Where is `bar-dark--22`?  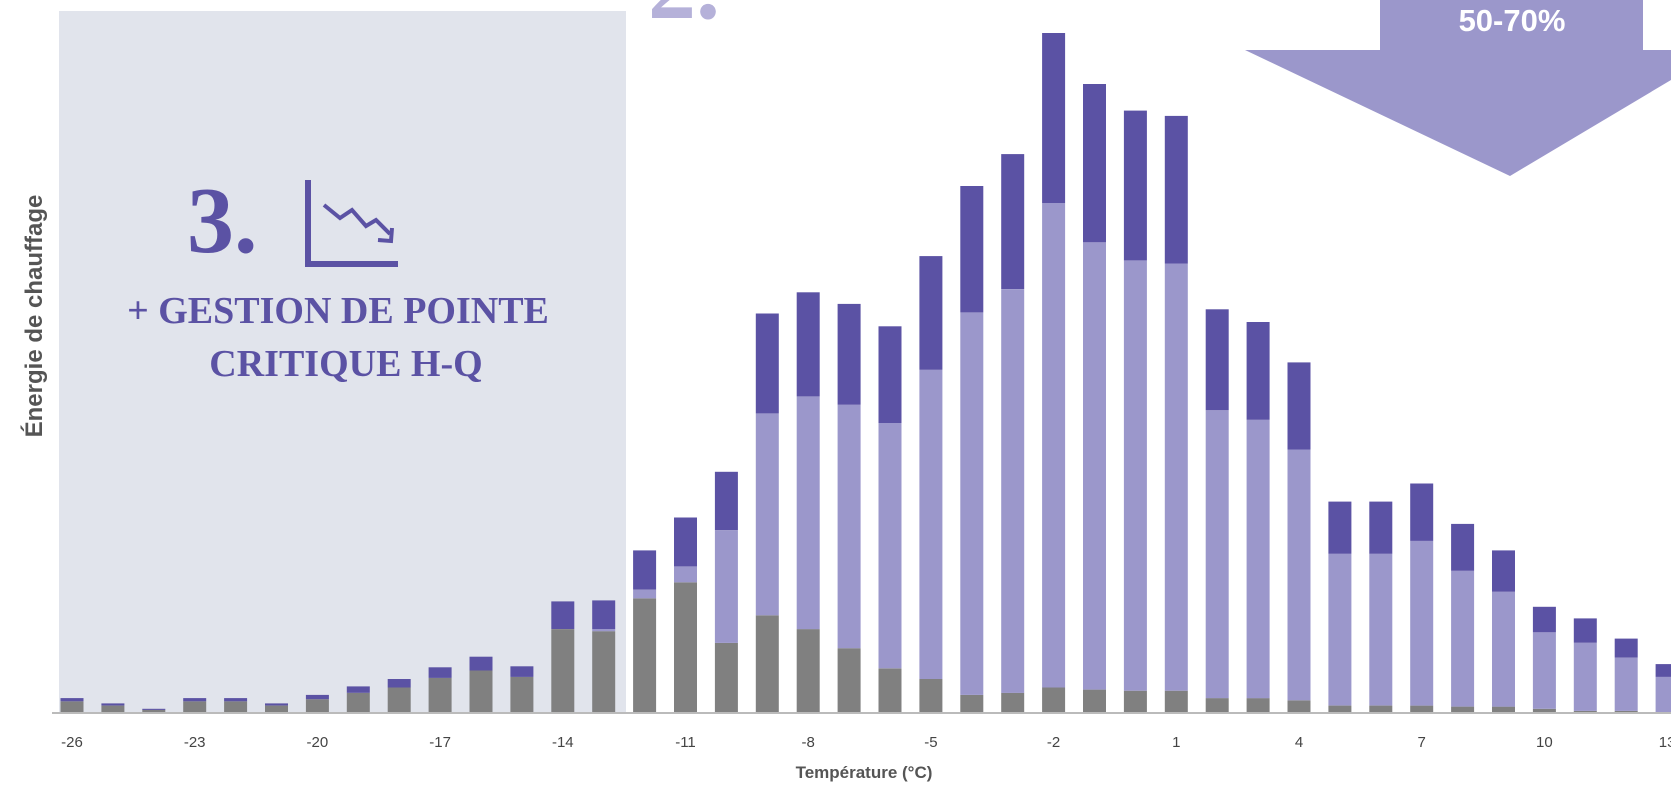 bar-dark--22 is located at coordinates (236, 700).